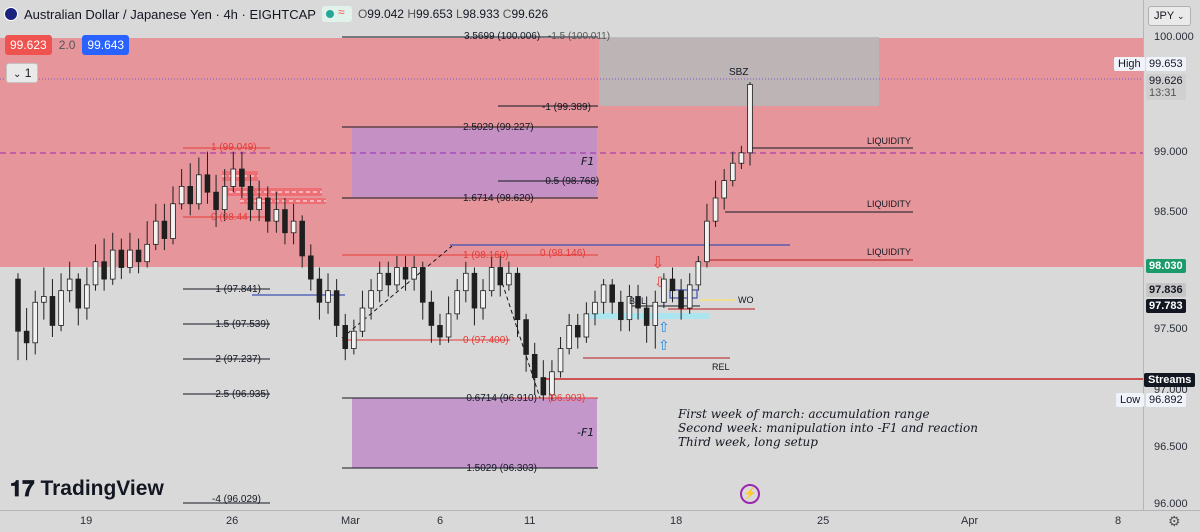  I want to click on imbalance-box, so click(650, 316).